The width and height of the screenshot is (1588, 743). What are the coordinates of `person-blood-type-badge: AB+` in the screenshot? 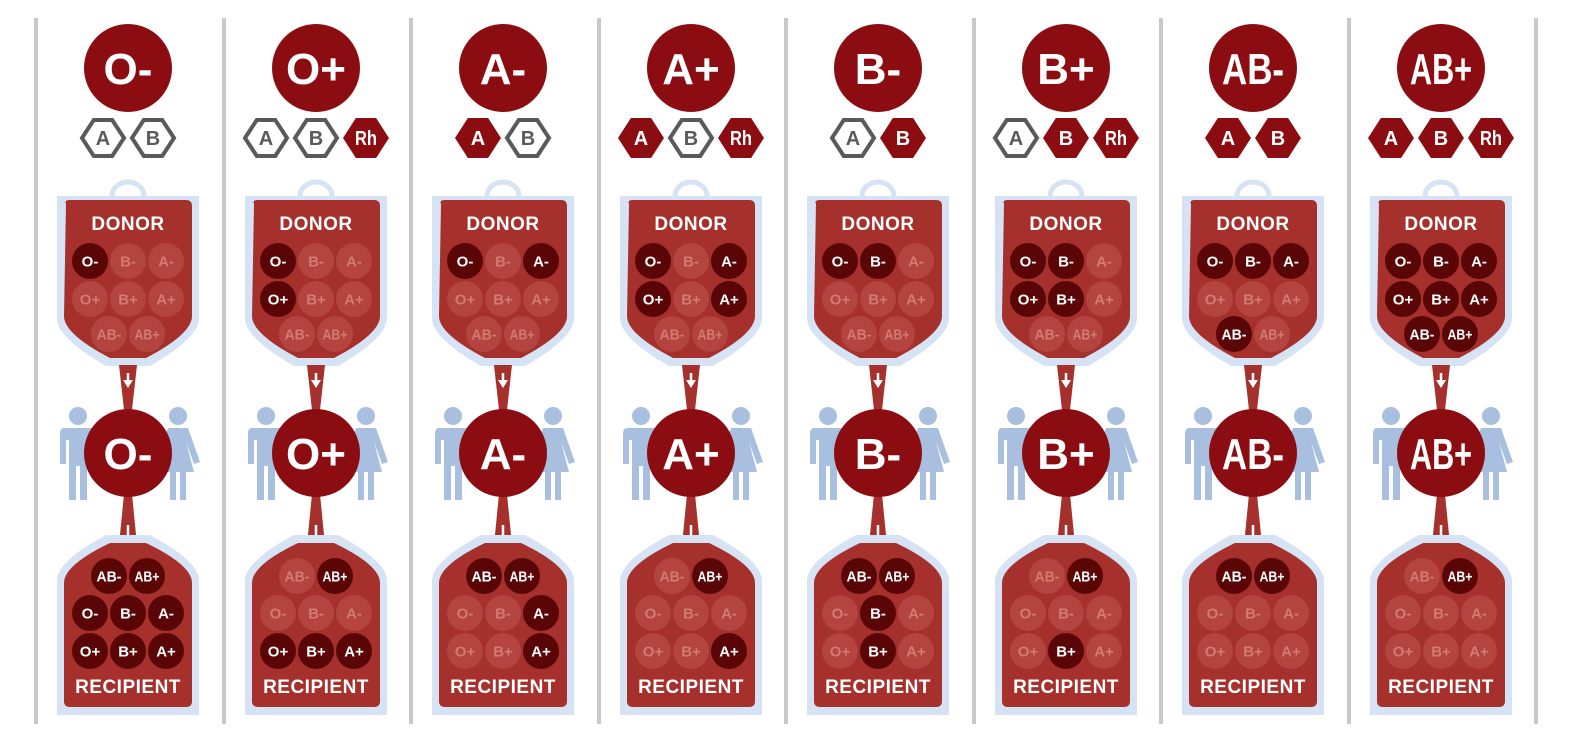 It's located at (1440, 453).